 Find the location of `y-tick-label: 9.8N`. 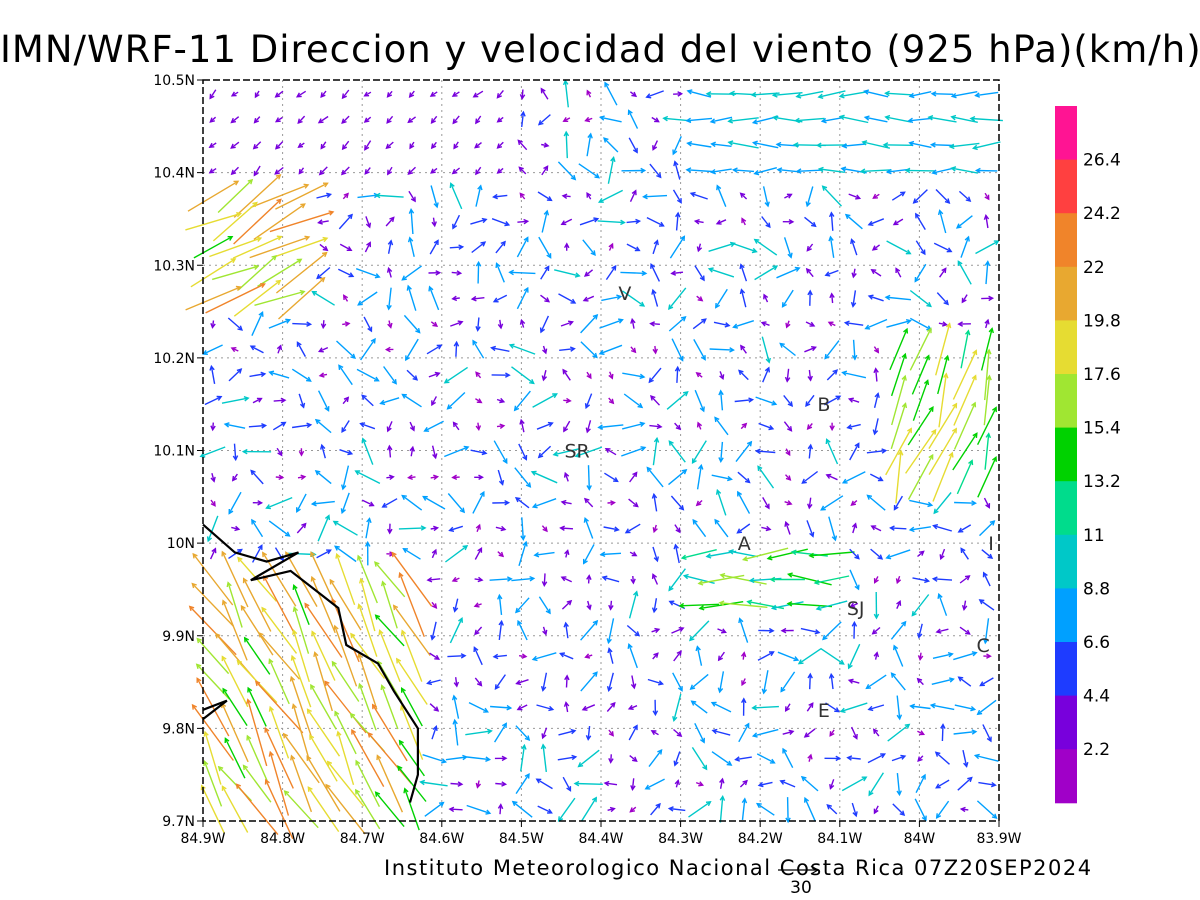

y-tick-label: 9.8N is located at coordinates (178, 729).